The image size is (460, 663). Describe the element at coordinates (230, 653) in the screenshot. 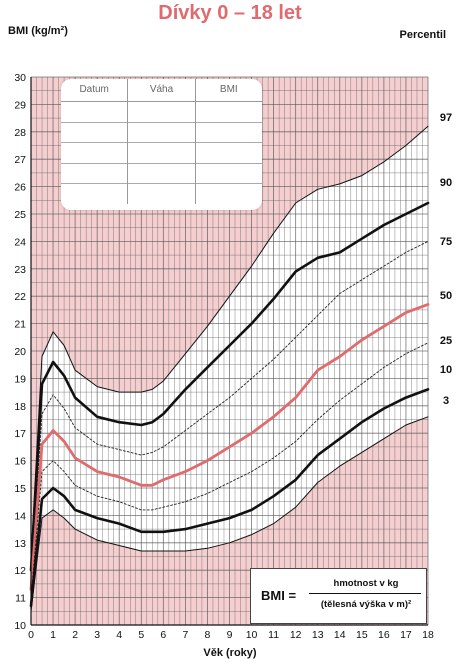

I see `x-axis-label: Věk (roky)` at that location.